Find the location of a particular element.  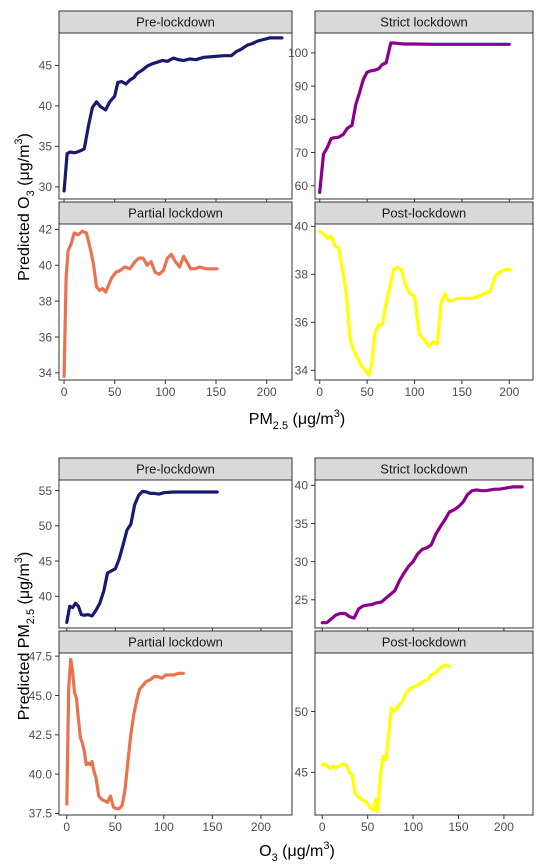

y-tick-label: 42.5 is located at coordinates (41, 735).